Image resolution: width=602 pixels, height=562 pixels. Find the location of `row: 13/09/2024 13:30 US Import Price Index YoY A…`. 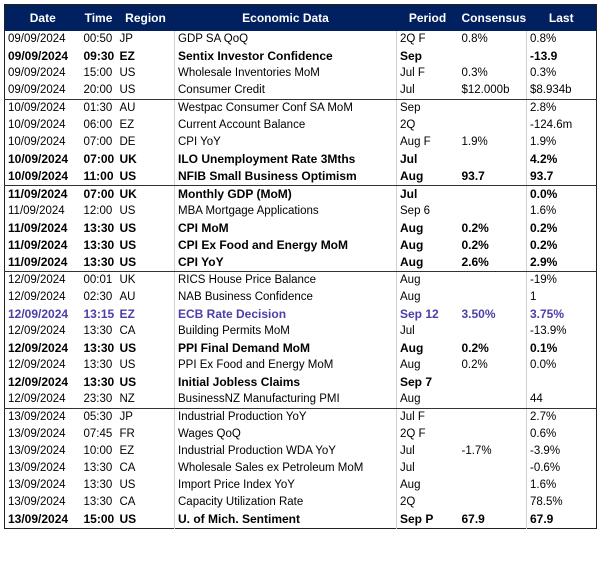

row: 13/09/2024 13:30 US Import Price Index YoY A… is located at coordinates (301, 485).